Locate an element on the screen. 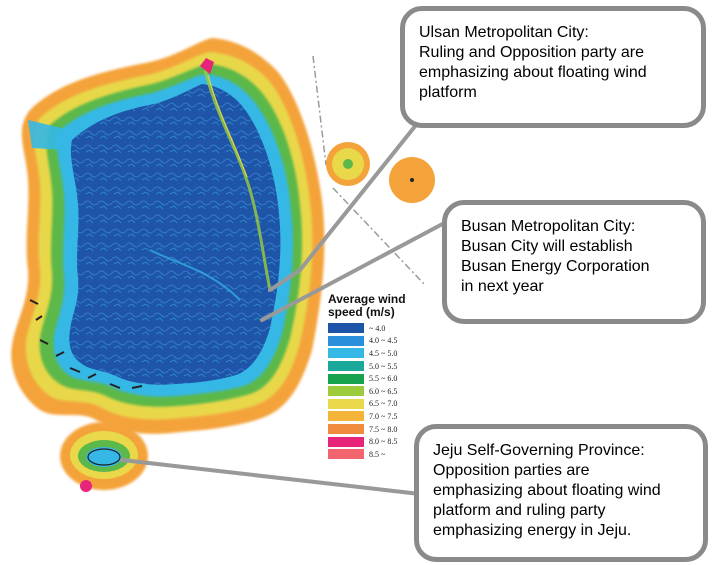 Image resolution: width=712 pixels, height=565 pixels. legend-item: ~ 4.0 is located at coordinates (370, 328).